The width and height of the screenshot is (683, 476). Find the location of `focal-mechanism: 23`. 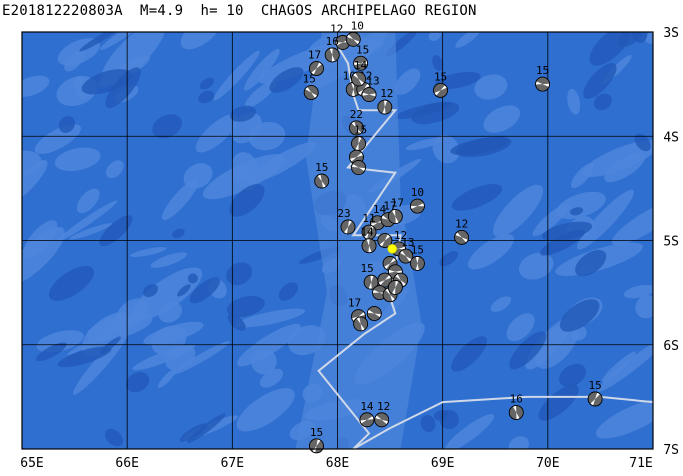

focal-mechanism: 23 is located at coordinates (346, 221).